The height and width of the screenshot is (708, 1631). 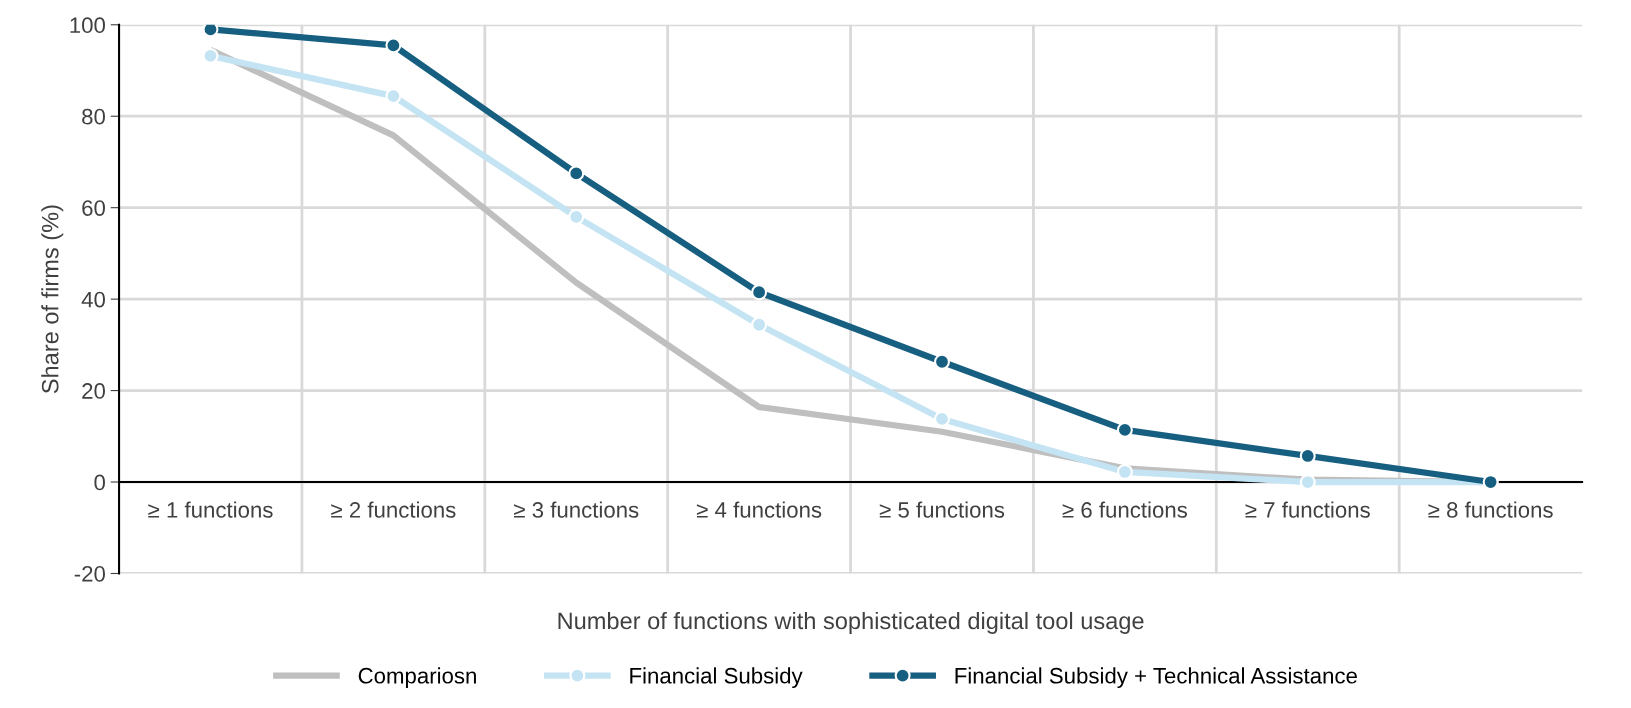 I want to click on x-tick-label: ≥ 5 functions, so click(x=942, y=509).